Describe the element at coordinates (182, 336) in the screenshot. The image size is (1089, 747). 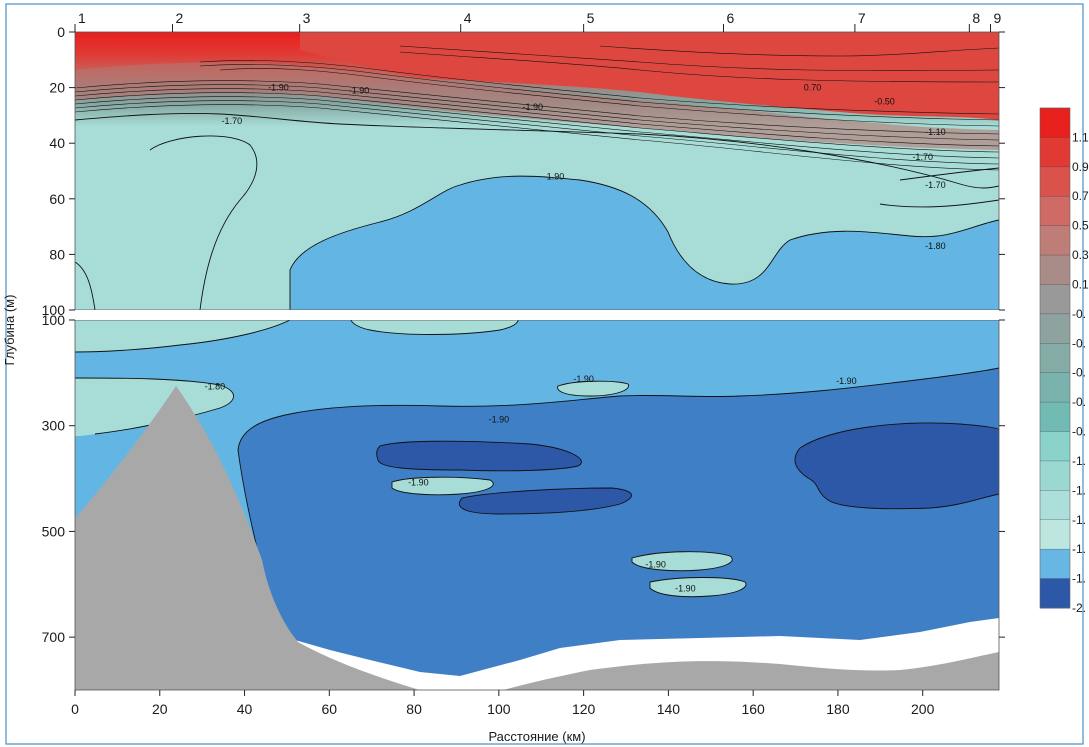
I see `teal-region-left` at that location.